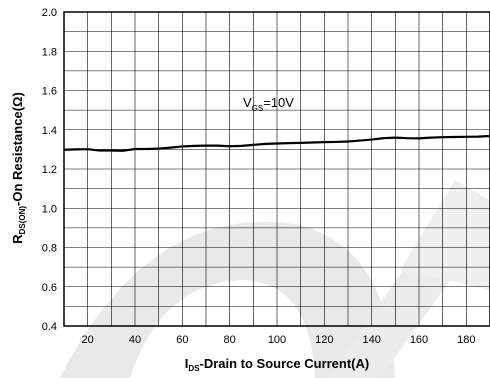 The height and width of the screenshot is (378, 490). I want to click on x-tick-label: 120, so click(324, 340).